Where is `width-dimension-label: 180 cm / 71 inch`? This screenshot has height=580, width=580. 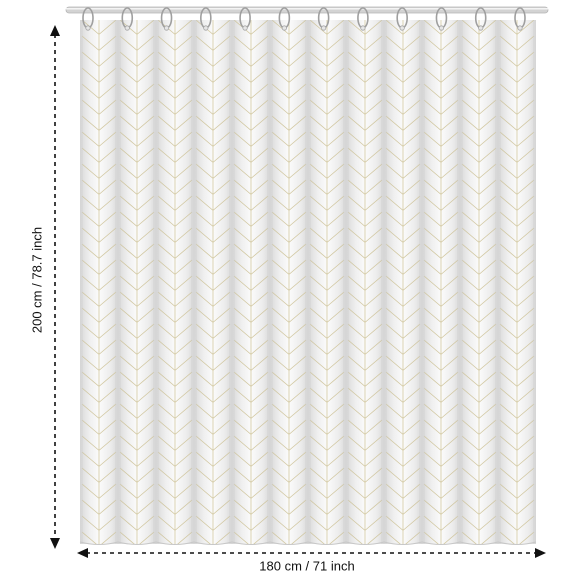 width-dimension-label: 180 cm / 71 inch is located at coordinates (307, 566).